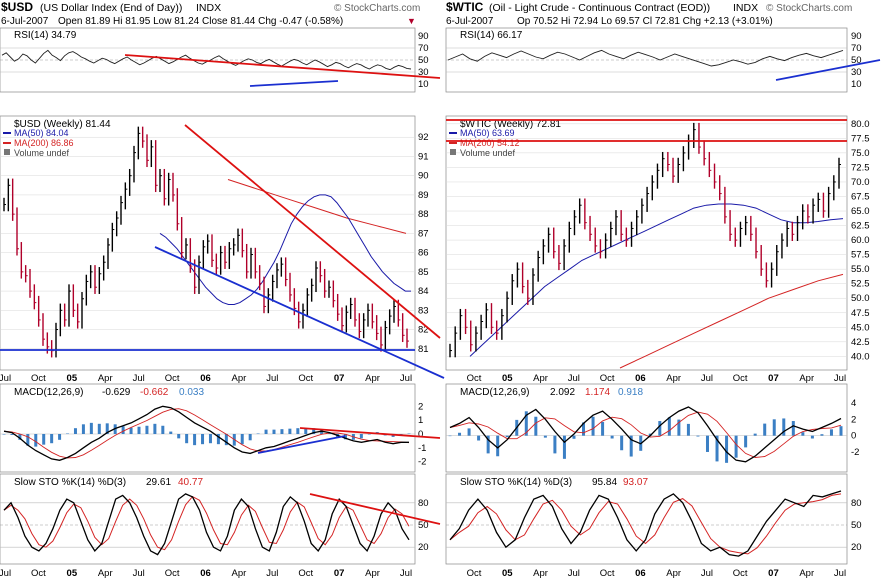 This screenshot has height=580, width=888. Describe the element at coordinates (856, 36) in the screenshot. I see `wtic-rsi-tick-90: 90` at that location.